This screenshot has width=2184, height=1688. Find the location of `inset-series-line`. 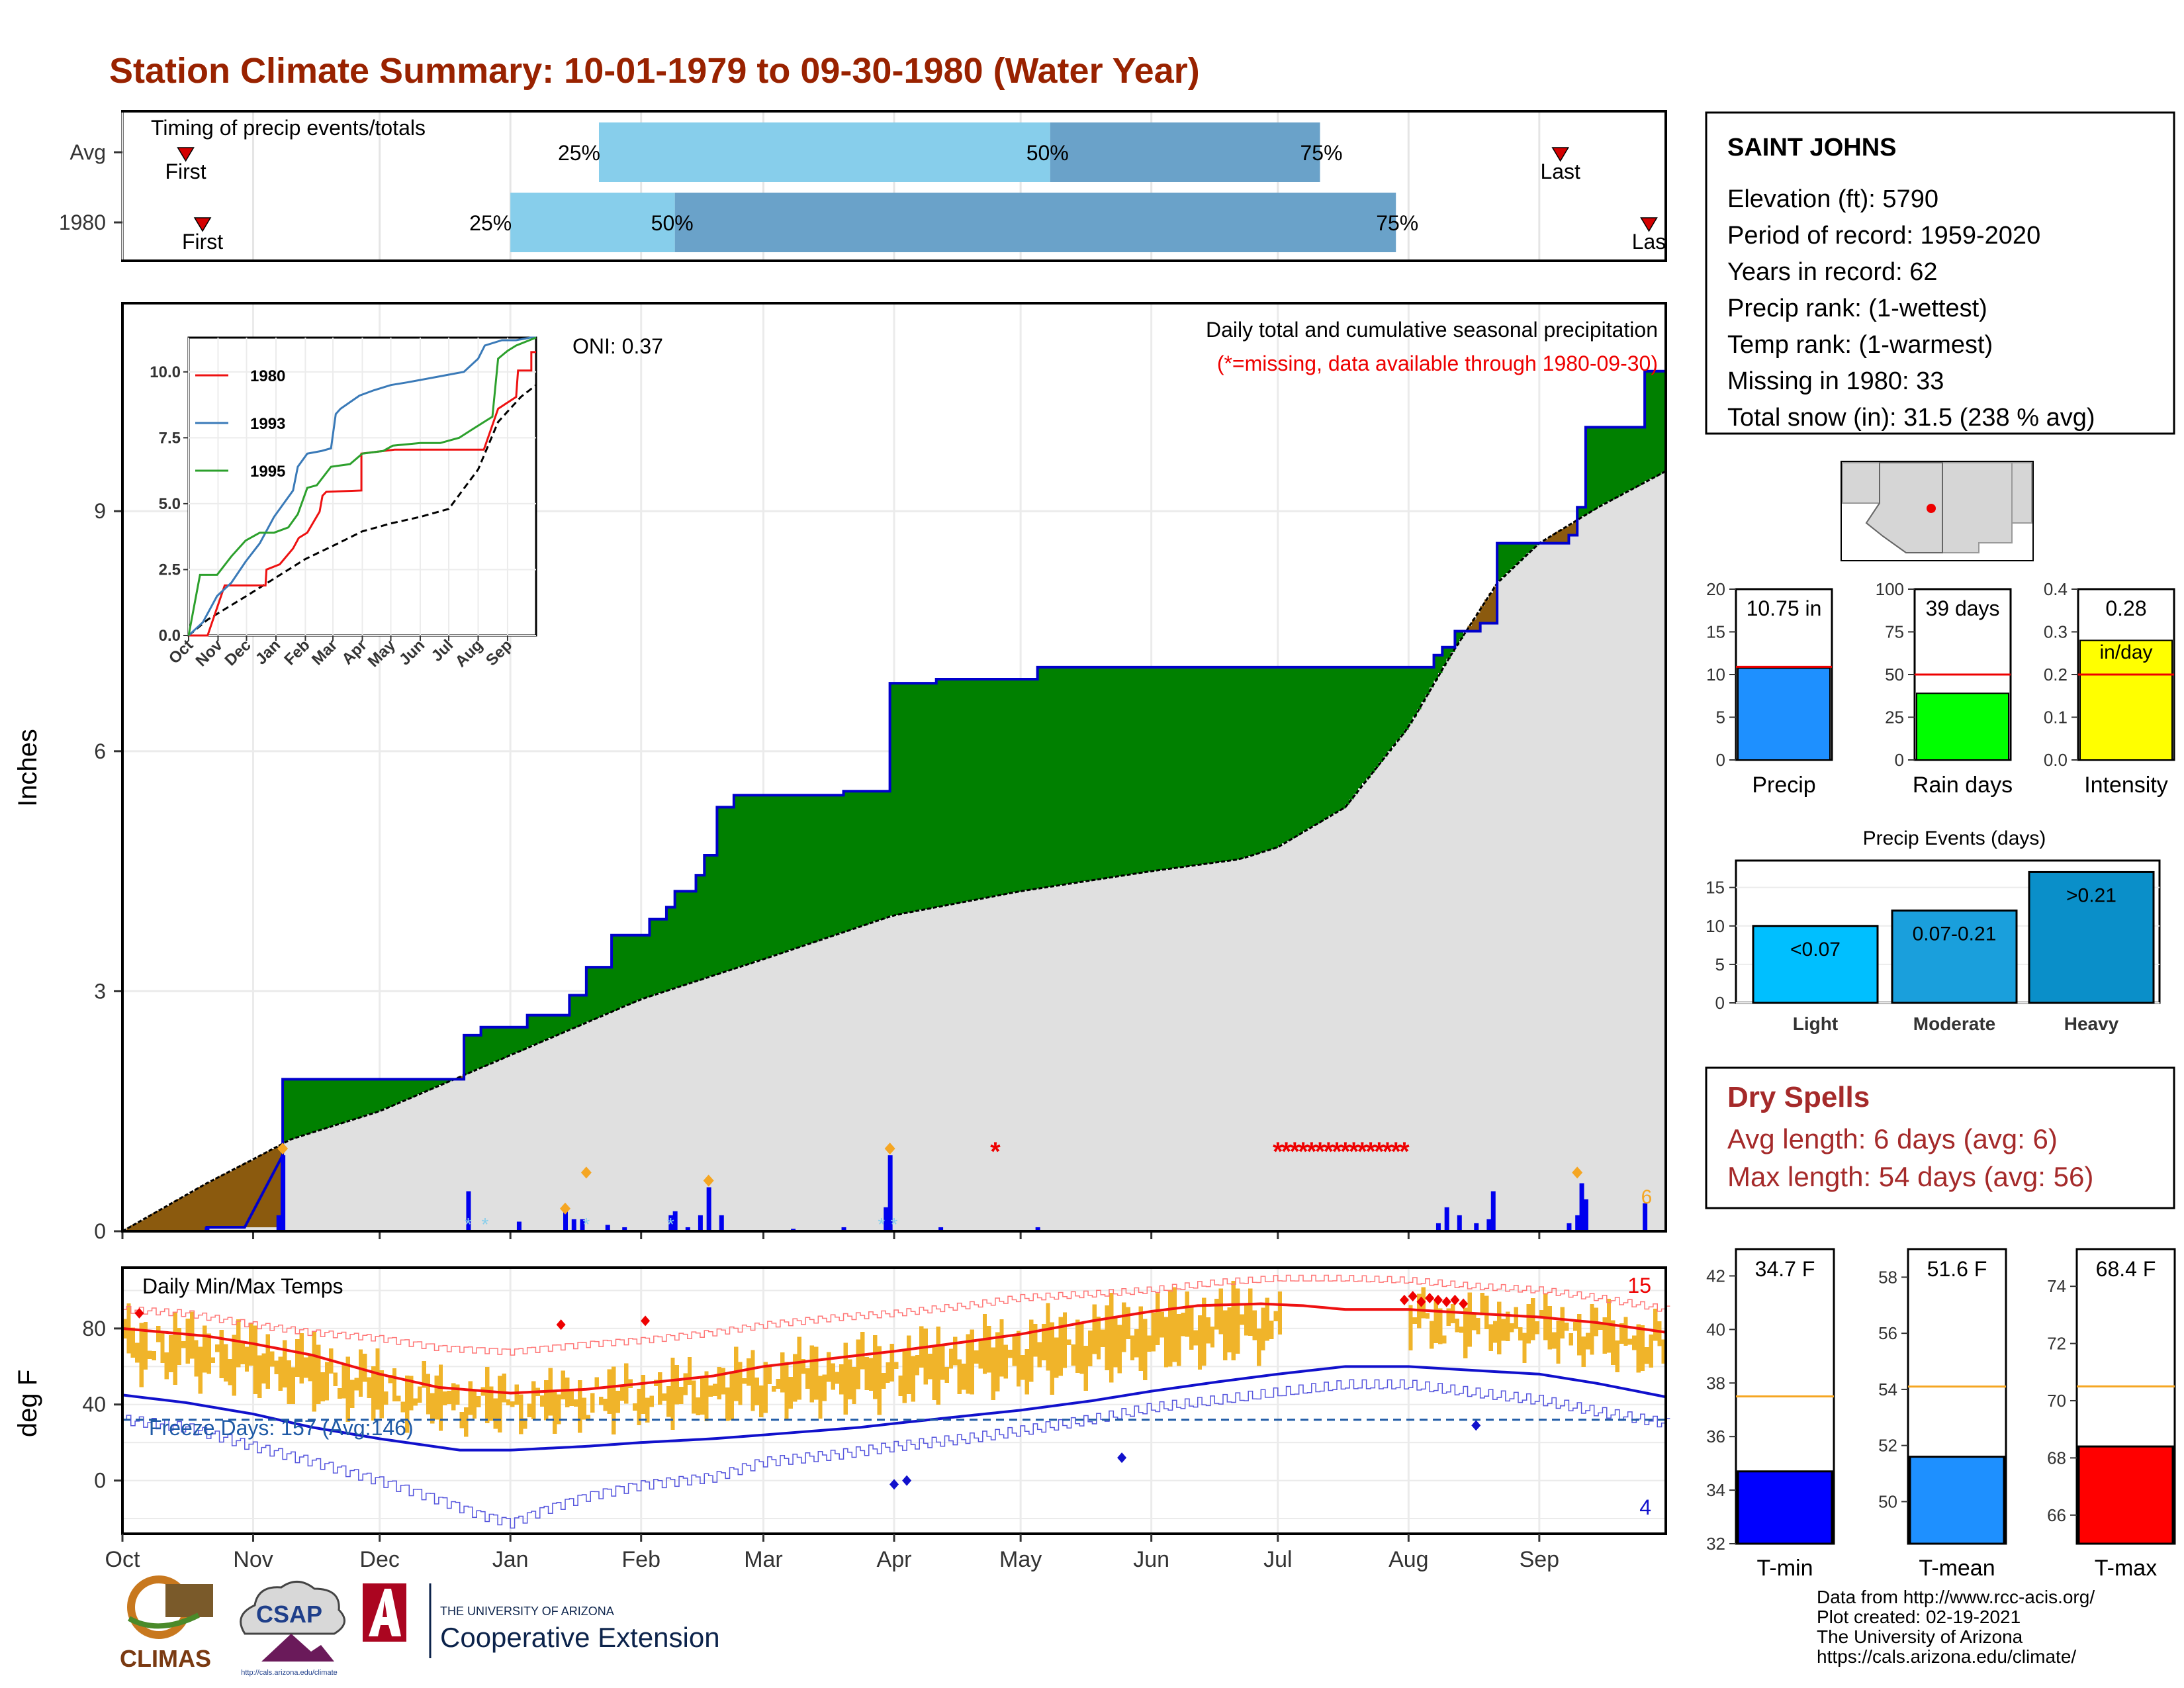

inset-series-line is located at coordinates (362, 486).